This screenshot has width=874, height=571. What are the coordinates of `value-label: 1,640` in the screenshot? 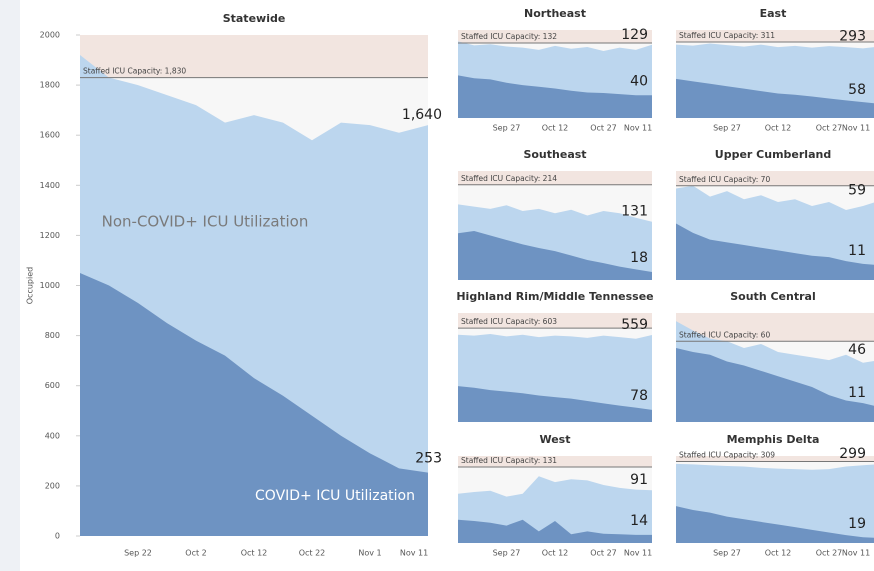 It's located at (422, 115).